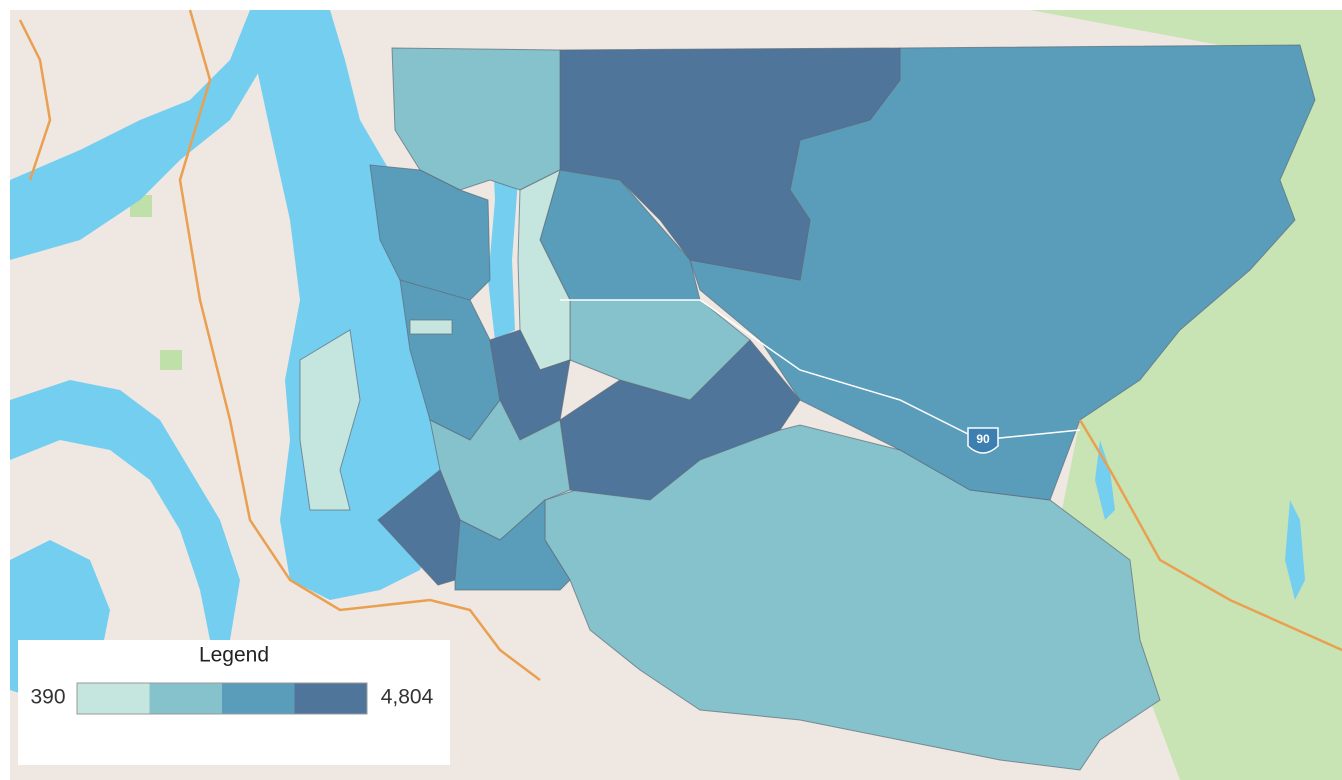  What do you see at coordinates (234, 655) in the screenshot?
I see `legend-title: Legend` at bounding box center [234, 655].